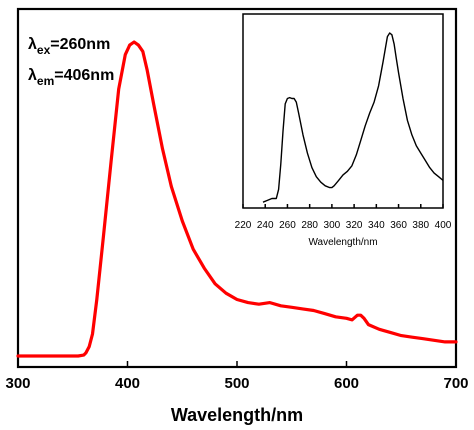  Describe the element at coordinates (342, 242) in the screenshot. I see `inset-x-axis-label: Wavelength/nm` at that location.